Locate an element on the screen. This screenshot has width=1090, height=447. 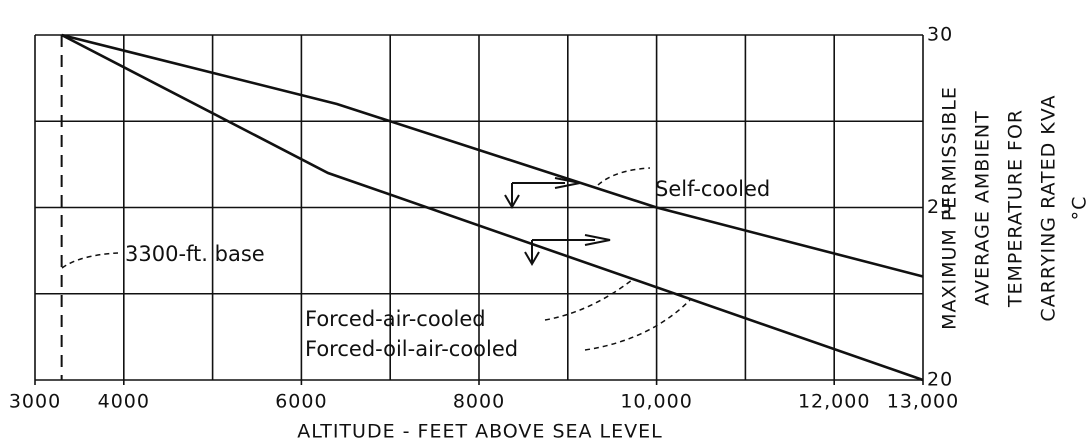
y-axis-title: °C is located at coordinates (1079, 208).